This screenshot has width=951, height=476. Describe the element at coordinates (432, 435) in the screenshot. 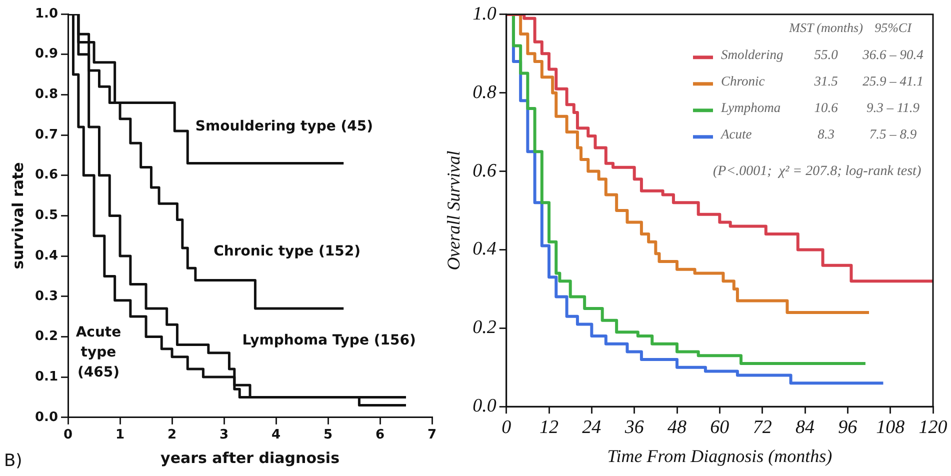

I see `x-tick-label: 7` at that location.